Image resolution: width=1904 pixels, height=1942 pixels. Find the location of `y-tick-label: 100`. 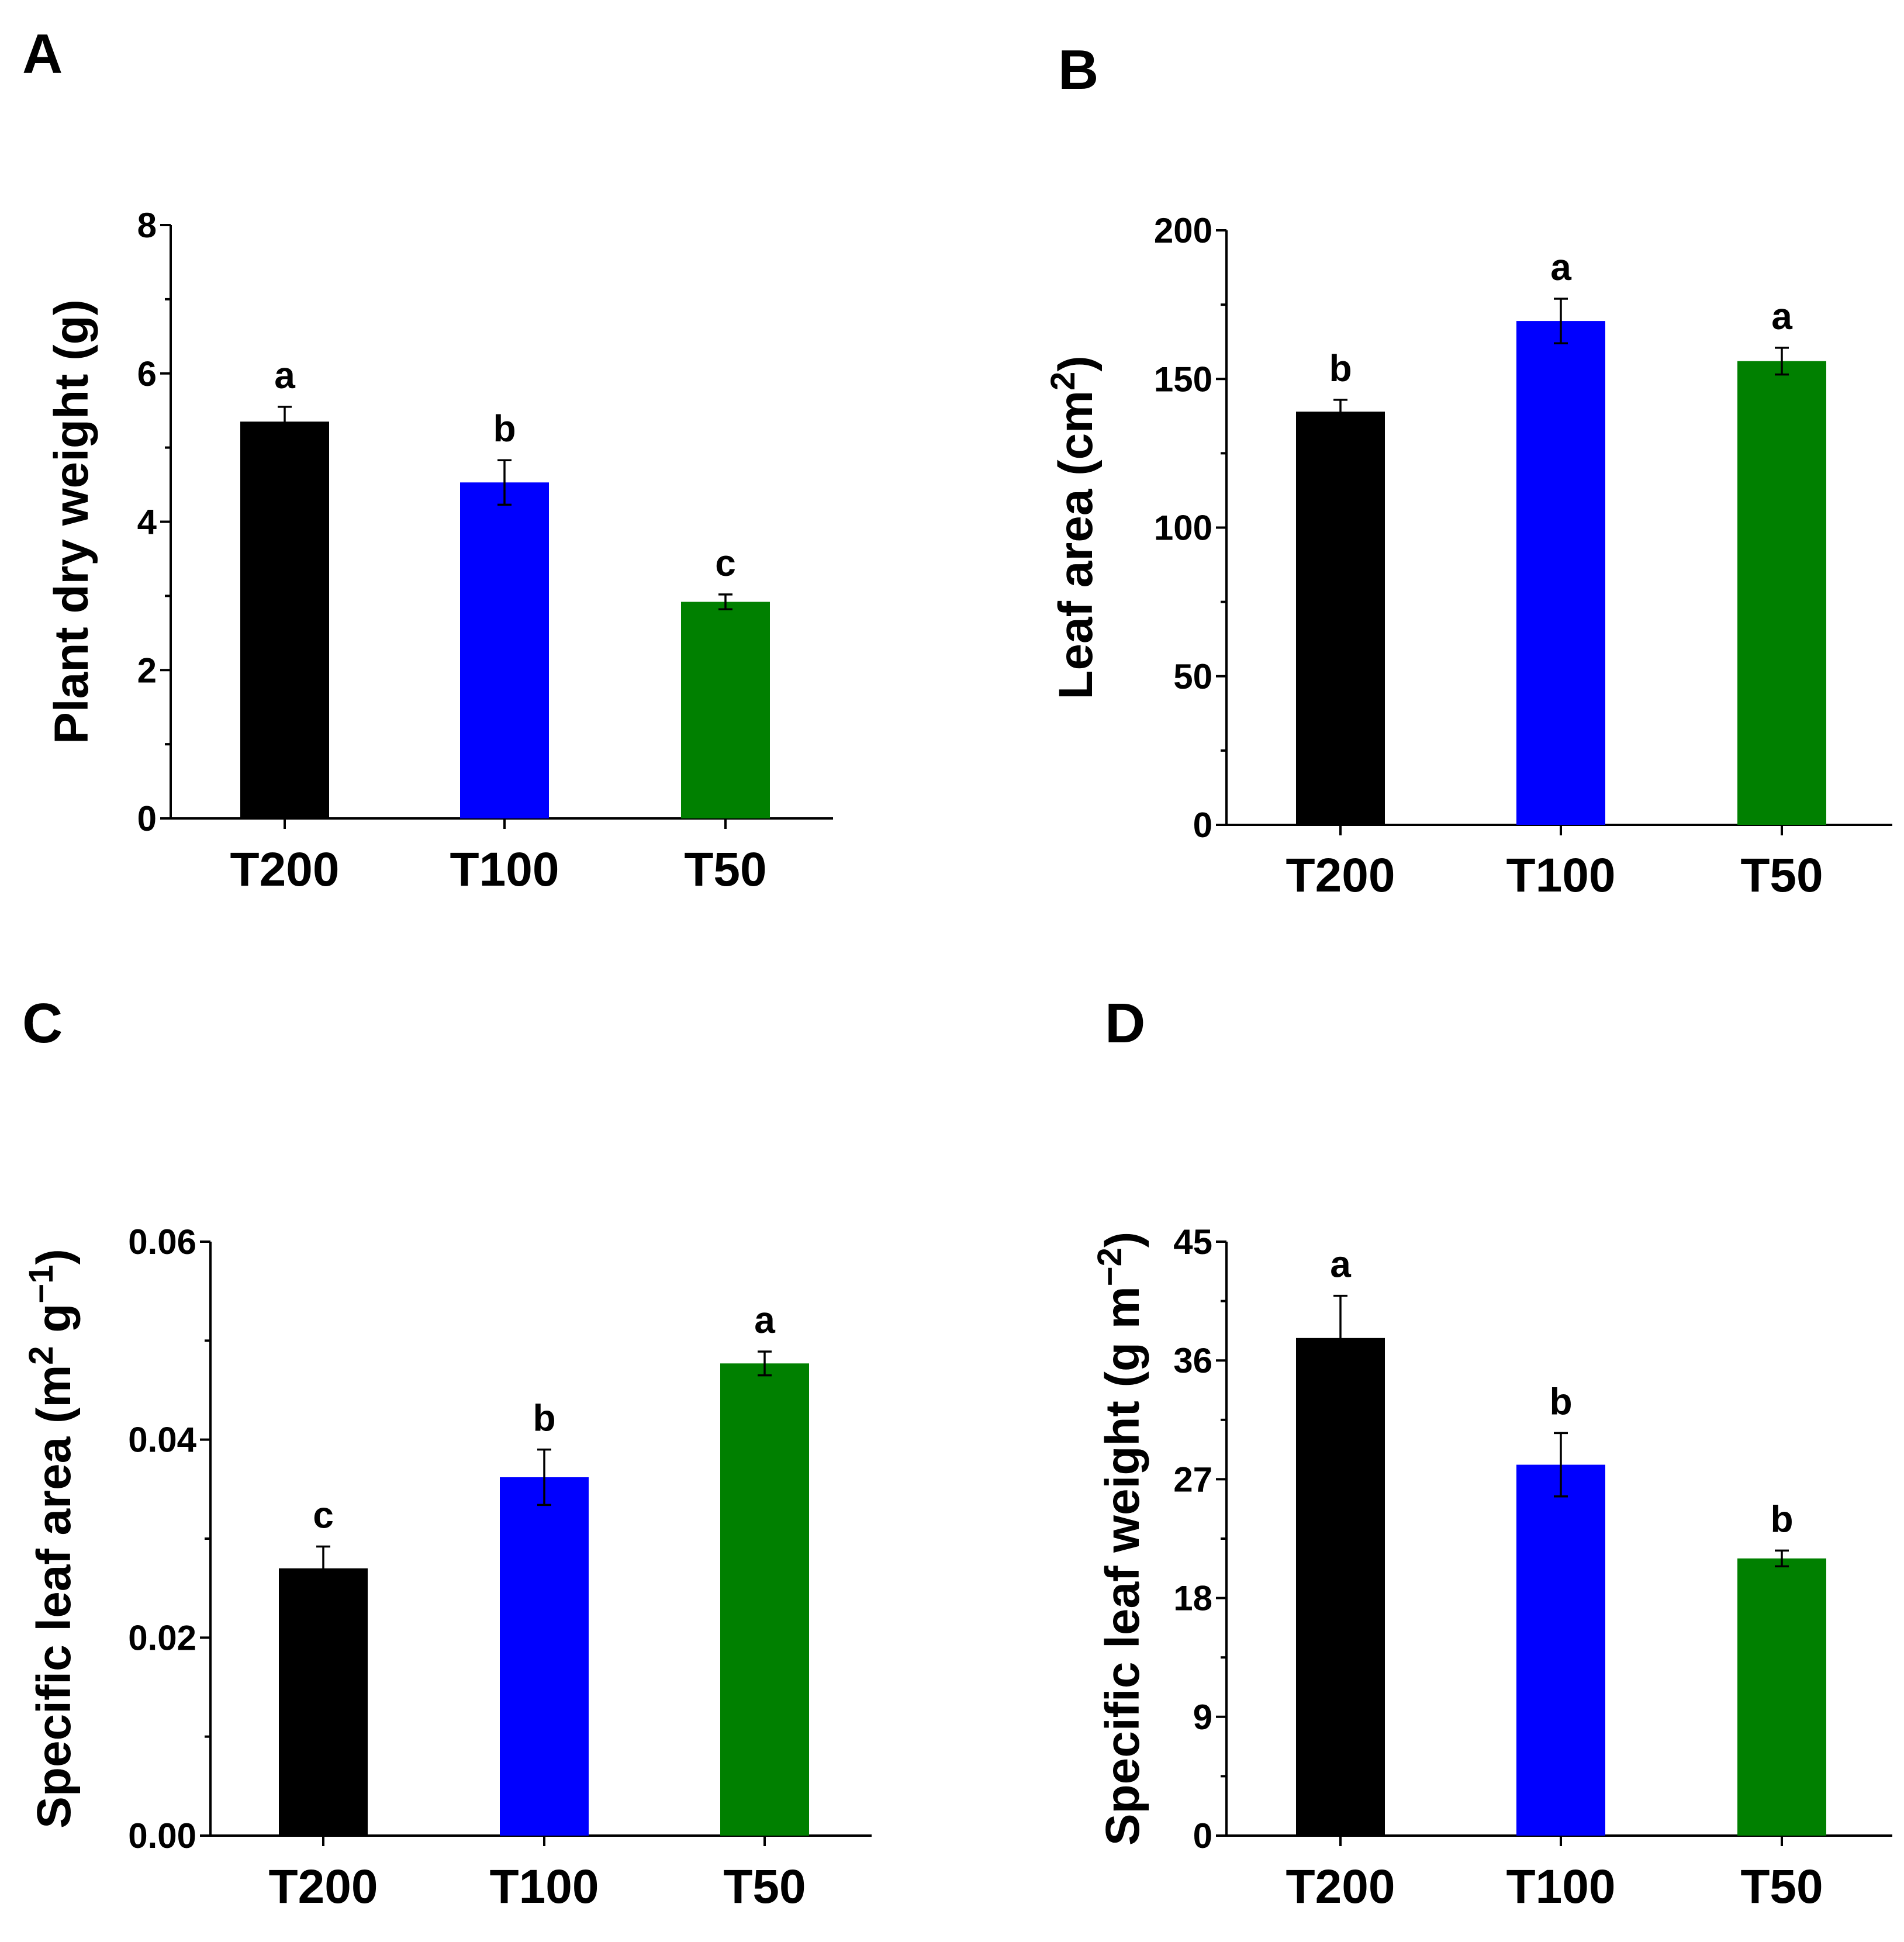

y-tick-label: 100 is located at coordinates (1183, 528).